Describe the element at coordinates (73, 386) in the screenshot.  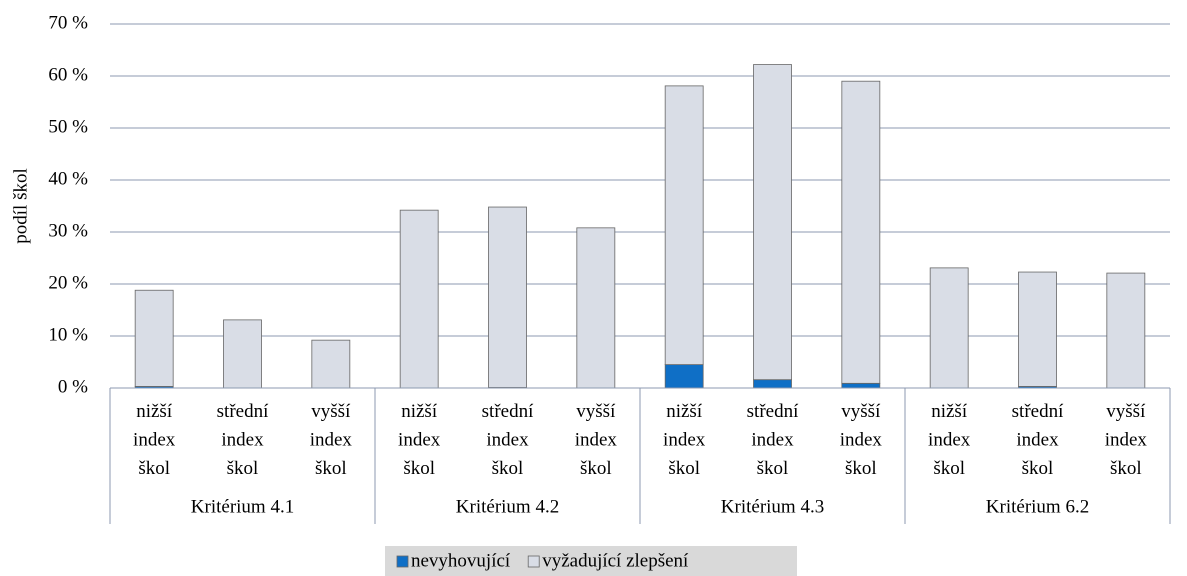
I see `y-tick-label: 0 %` at that location.